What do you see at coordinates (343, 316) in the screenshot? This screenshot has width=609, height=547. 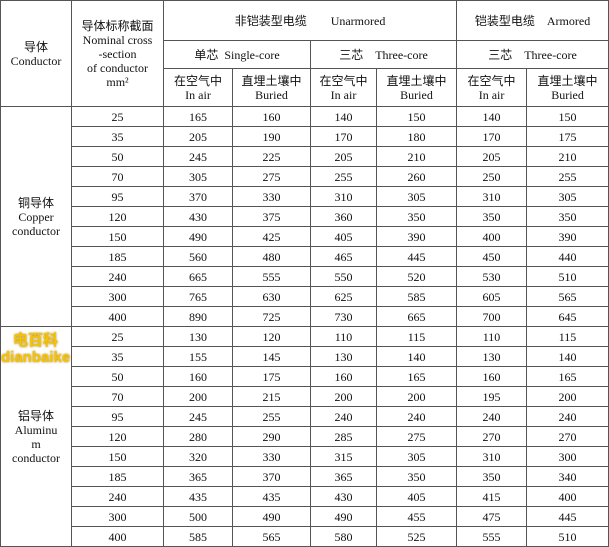 I see `ampacity-cell: 730` at bounding box center [343, 316].